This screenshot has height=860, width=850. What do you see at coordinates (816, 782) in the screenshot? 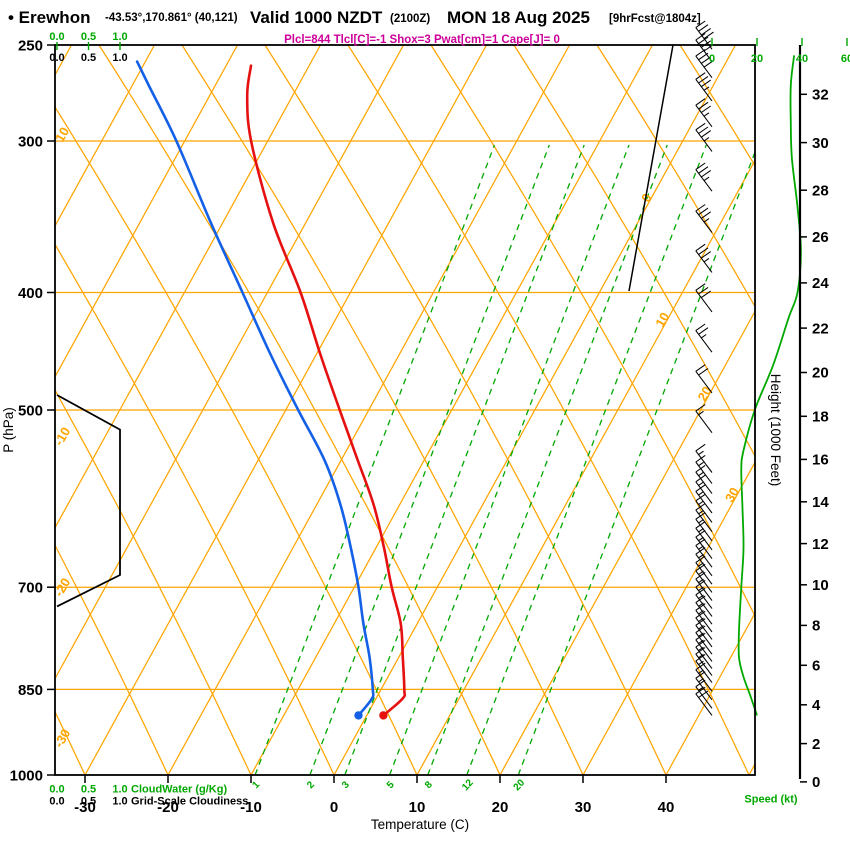
I see `height-tick-label: 0` at bounding box center [816, 782].